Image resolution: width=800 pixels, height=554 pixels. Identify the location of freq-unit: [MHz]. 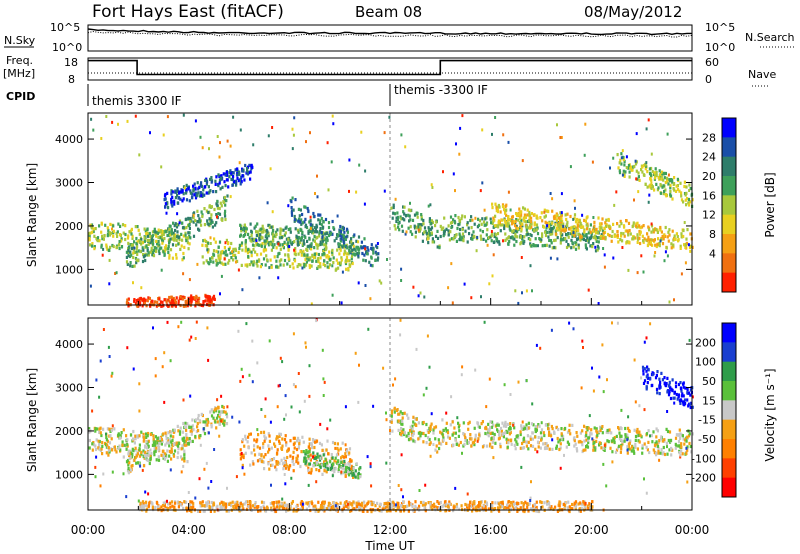
(19, 73).